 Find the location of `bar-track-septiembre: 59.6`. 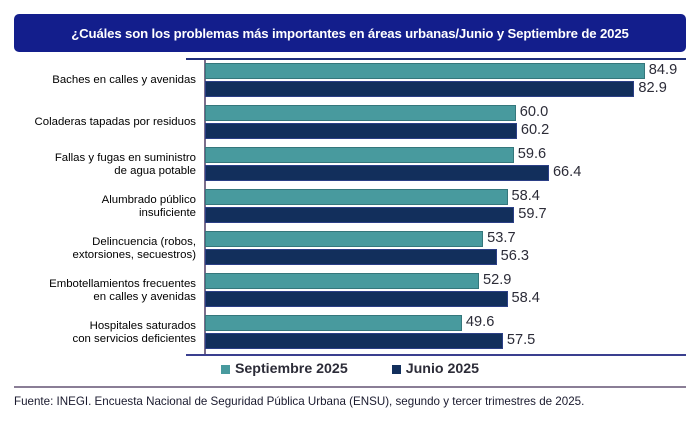

bar-track-septiembre: 59.6 is located at coordinates (452, 154).